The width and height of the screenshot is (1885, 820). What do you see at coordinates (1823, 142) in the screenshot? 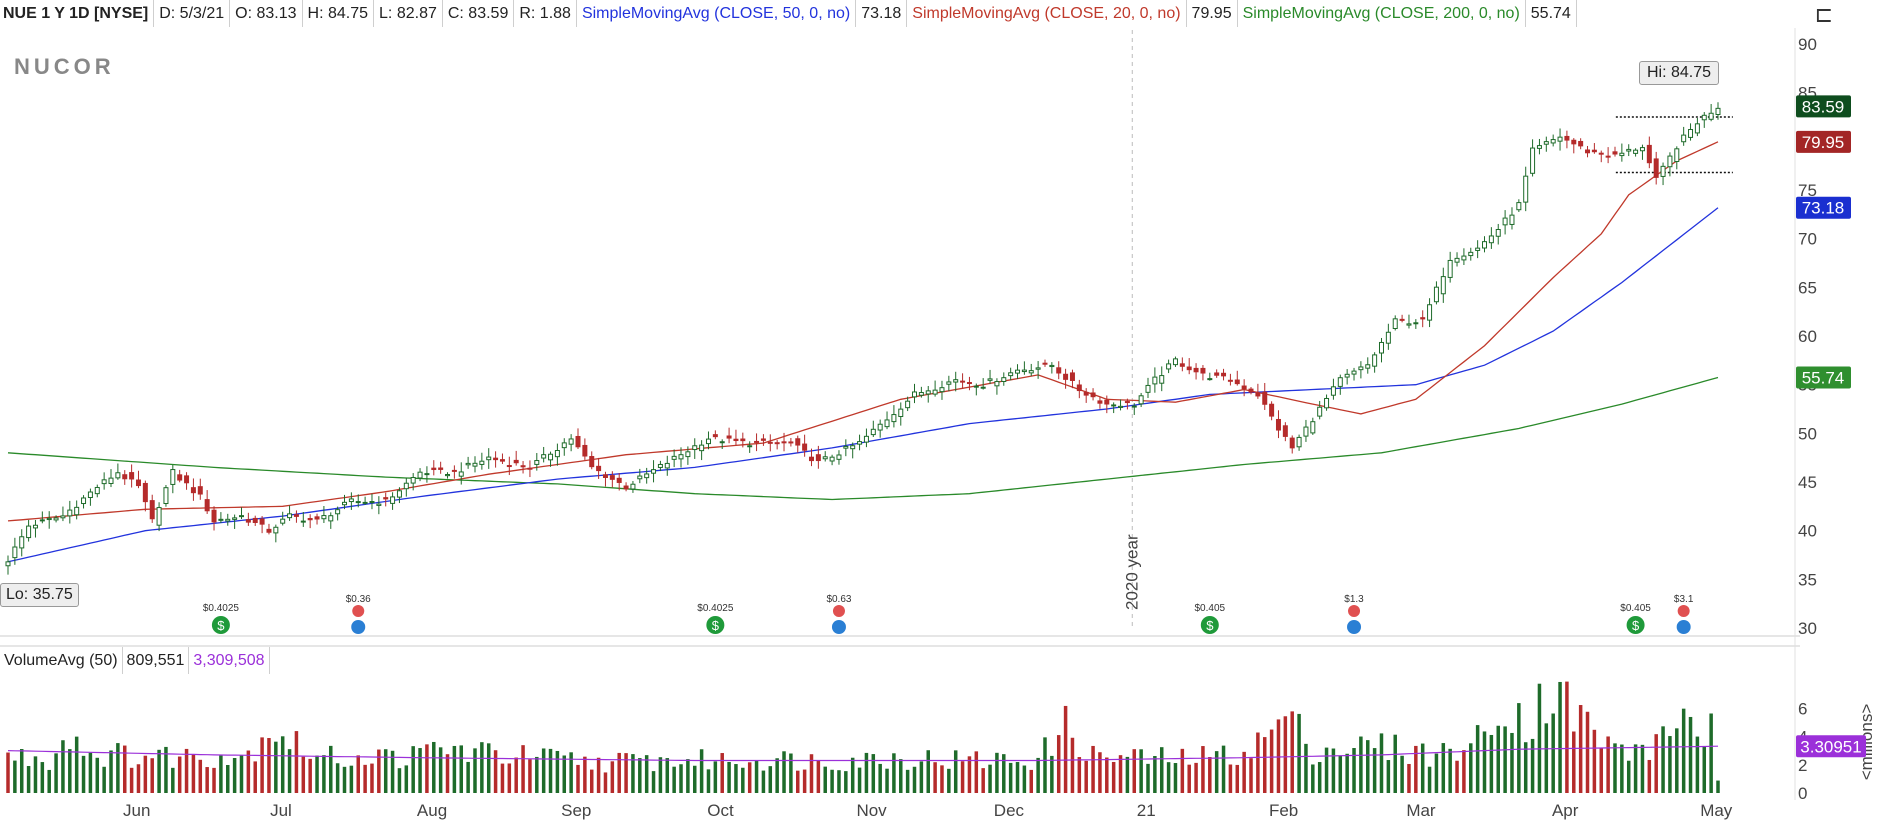
I see `sma20-tag: 79.95` at bounding box center [1823, 142].